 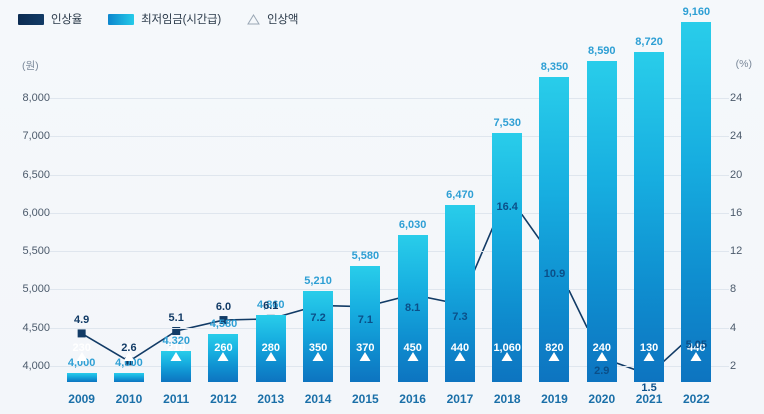 What do you see at coordinates (50, 19) in the screenshot?
I see `legend-item-rate: 인상율` at bounding box center [50, 19].